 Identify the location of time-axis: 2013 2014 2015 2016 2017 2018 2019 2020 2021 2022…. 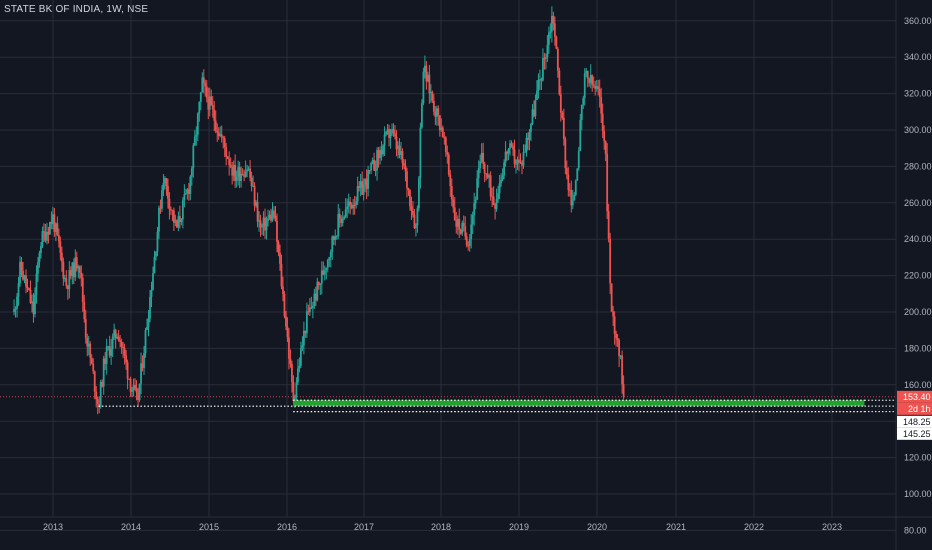
(442, 527).